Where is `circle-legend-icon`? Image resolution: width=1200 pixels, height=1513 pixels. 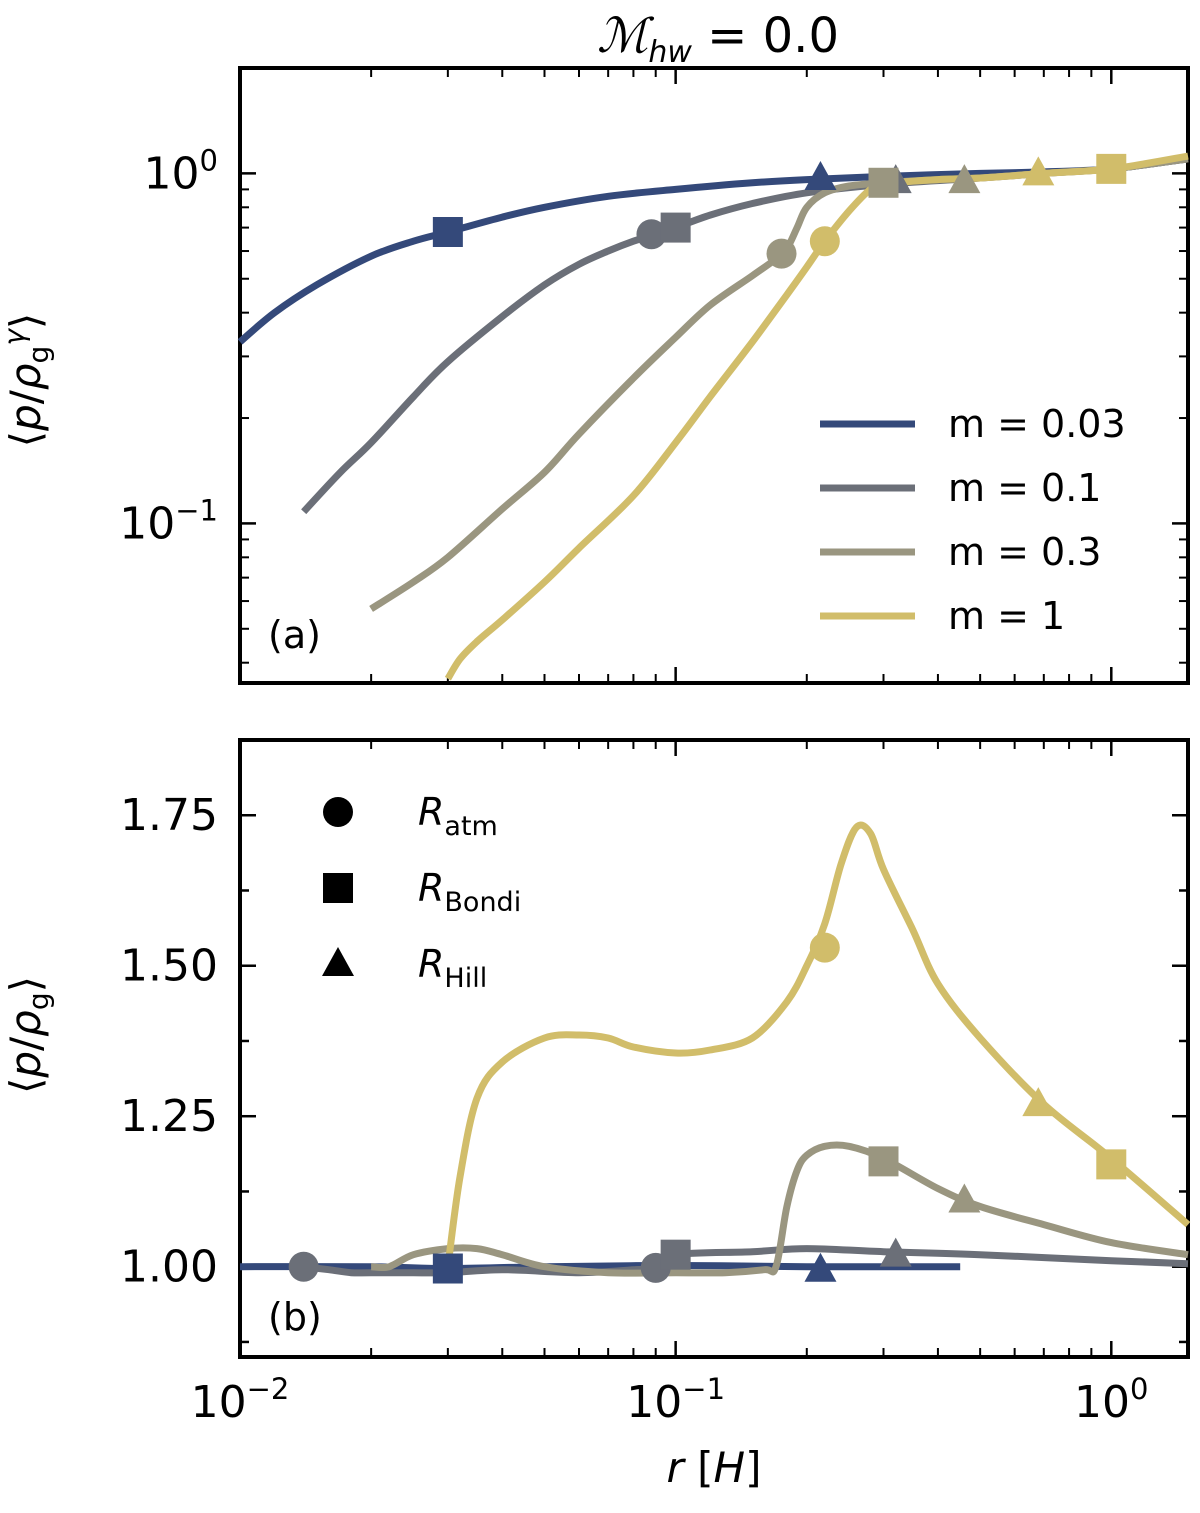
circle-legend-icon is located at coordinates (338, 812).